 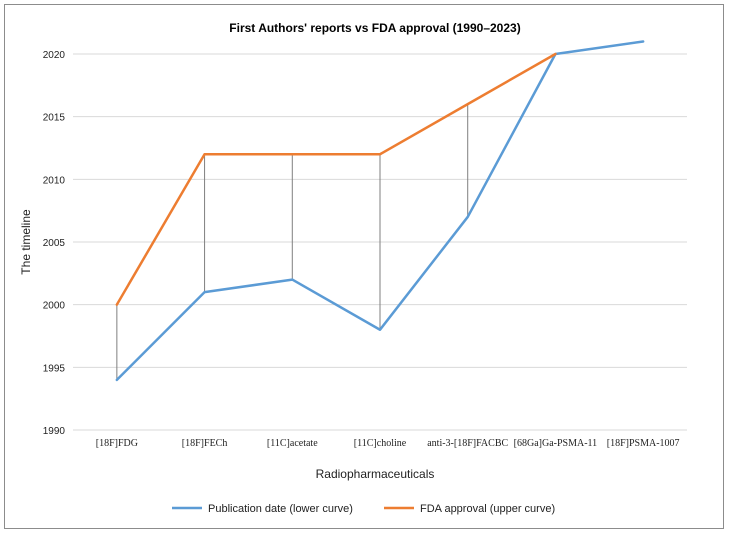 I want to click on x-tick-label: [18F]FDG, so click(x=117, y=443).